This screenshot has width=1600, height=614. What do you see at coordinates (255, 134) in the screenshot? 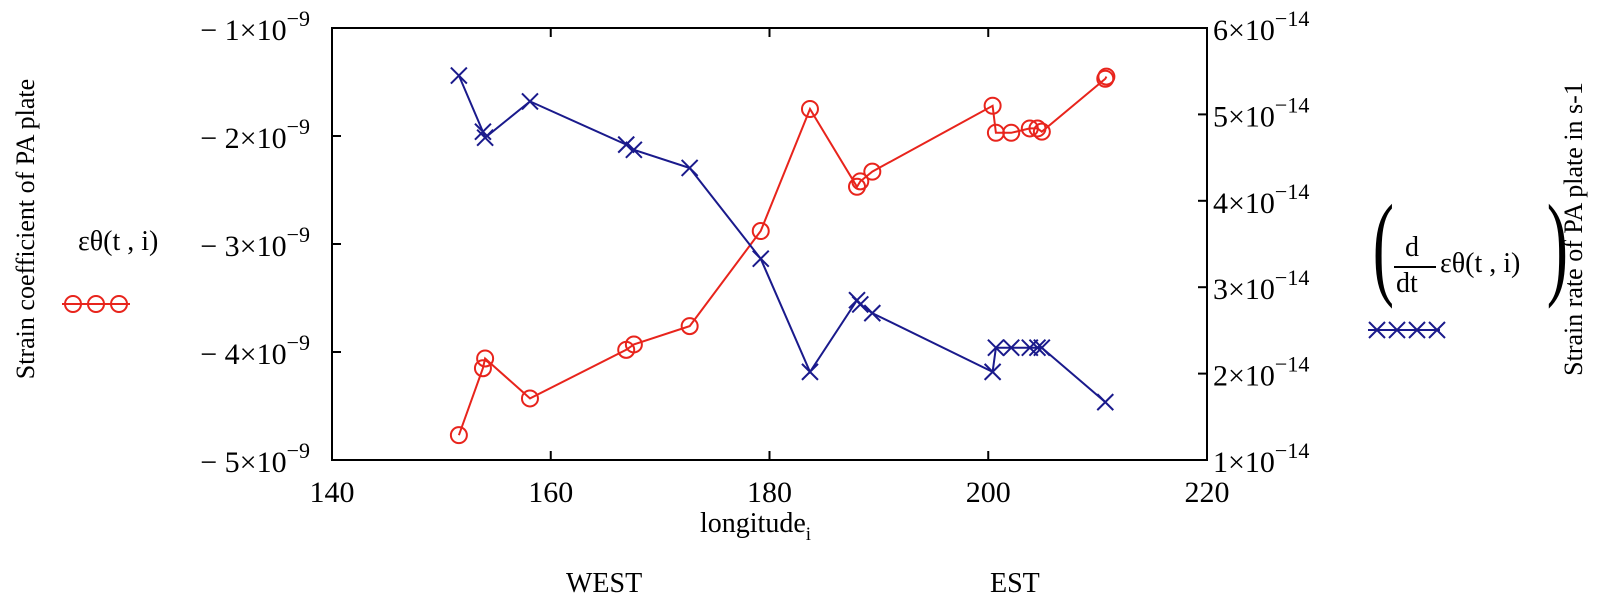
I see `y-left-tick-label: − 2×10−9` at bounding box center [255, 134].